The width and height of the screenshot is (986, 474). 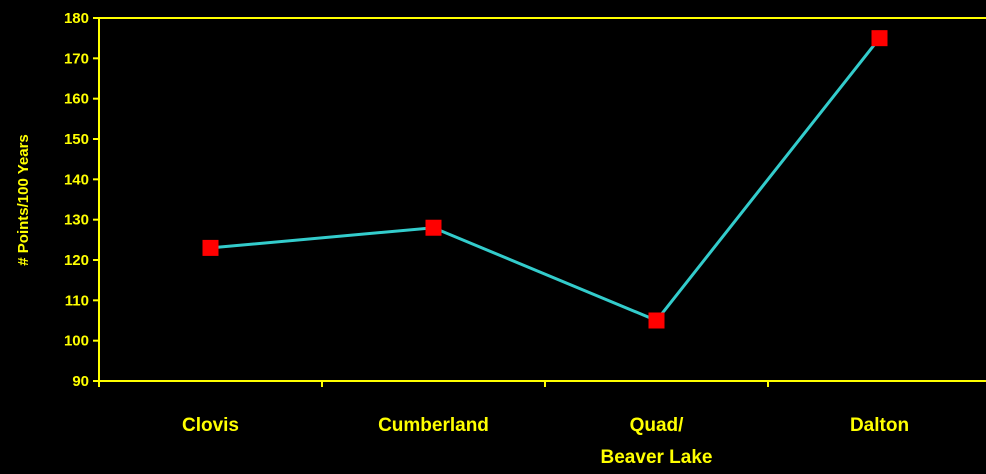 I want to click on y-tick-label: 140, so click(x=76, y=179).